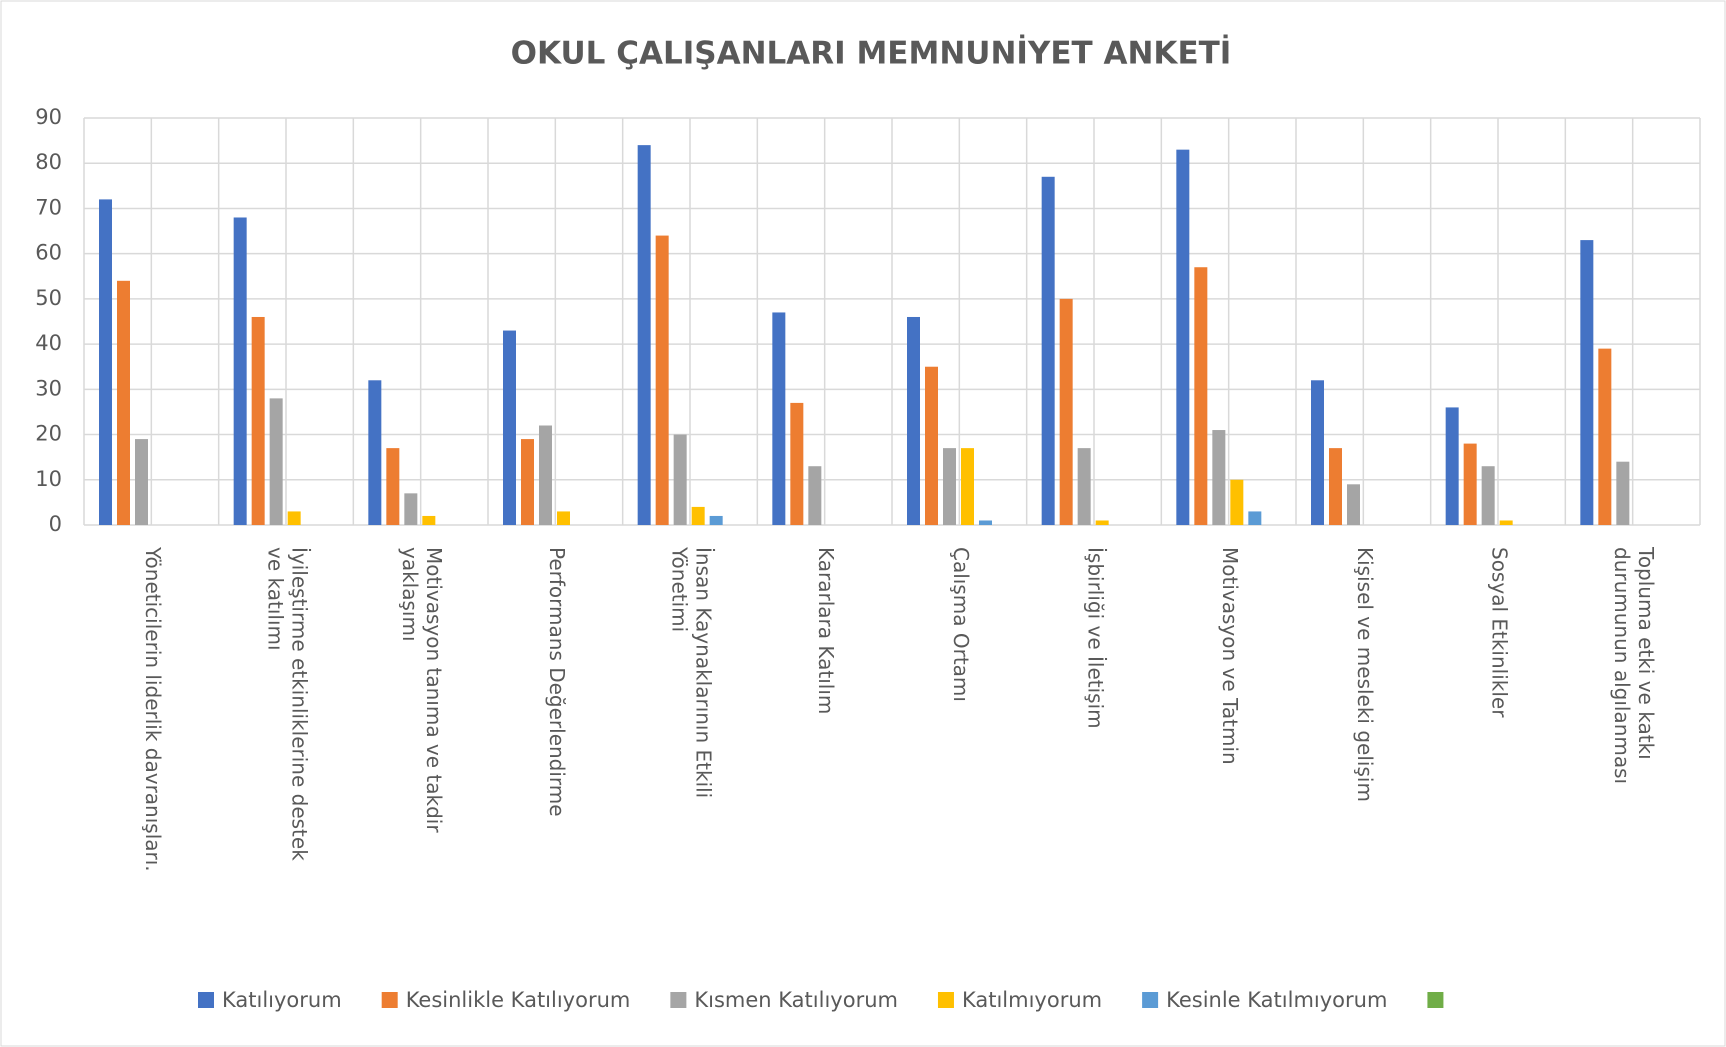 The height and width of the screenshot is (1047, 1726). I want to click on x-tick-label: ve katılımı, so click(276, 599).